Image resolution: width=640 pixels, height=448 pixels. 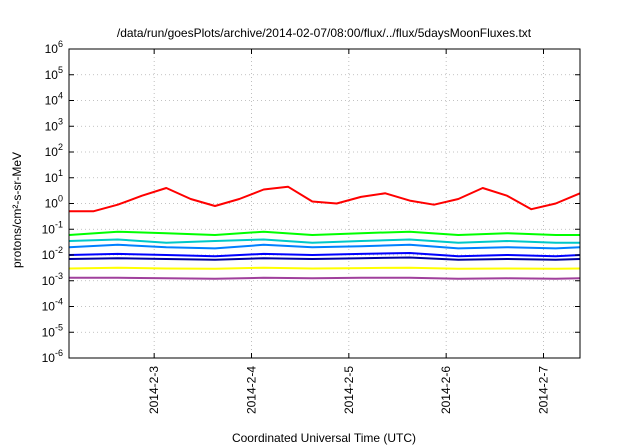 I want to click on y-tick-label: 10⁶, so click(x=54, y=47).